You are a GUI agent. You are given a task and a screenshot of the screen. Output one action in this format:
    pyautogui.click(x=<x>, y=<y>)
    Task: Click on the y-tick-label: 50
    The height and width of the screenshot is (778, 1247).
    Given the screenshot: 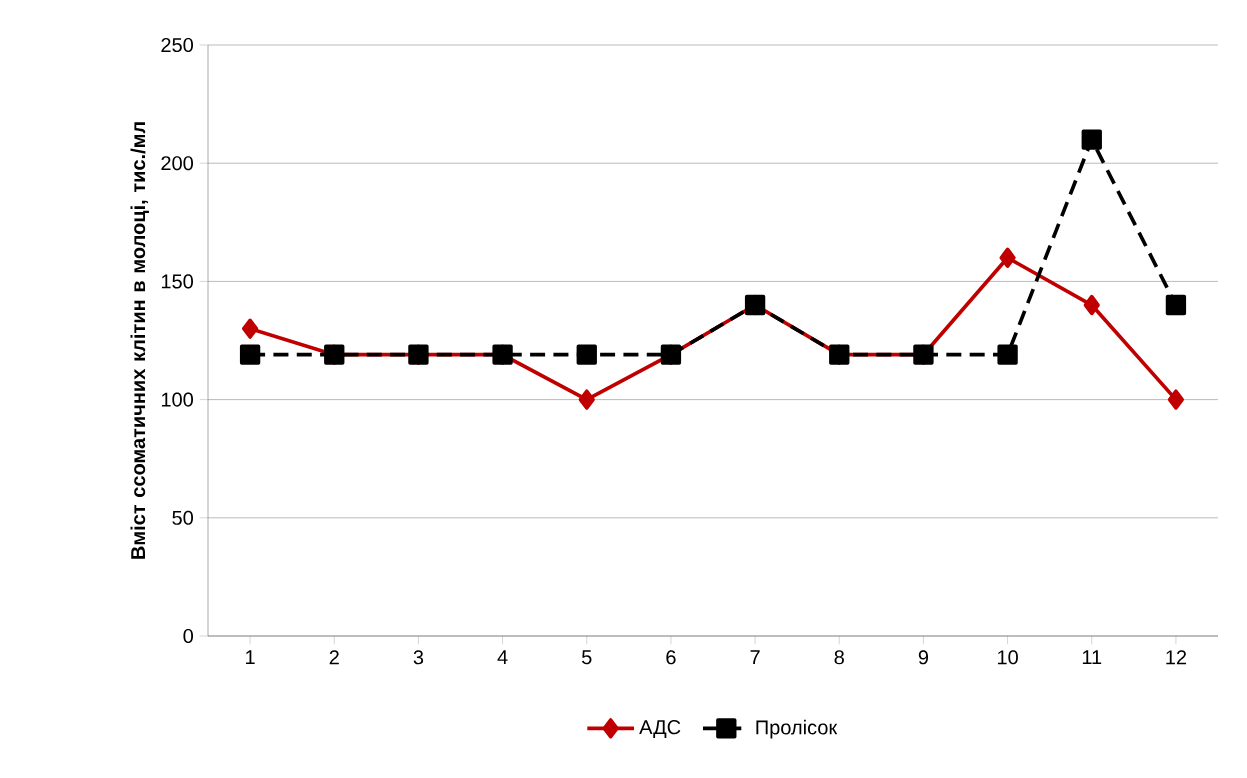 What is the action you would take?
    pyautogui.click(x=183, y=517)
    